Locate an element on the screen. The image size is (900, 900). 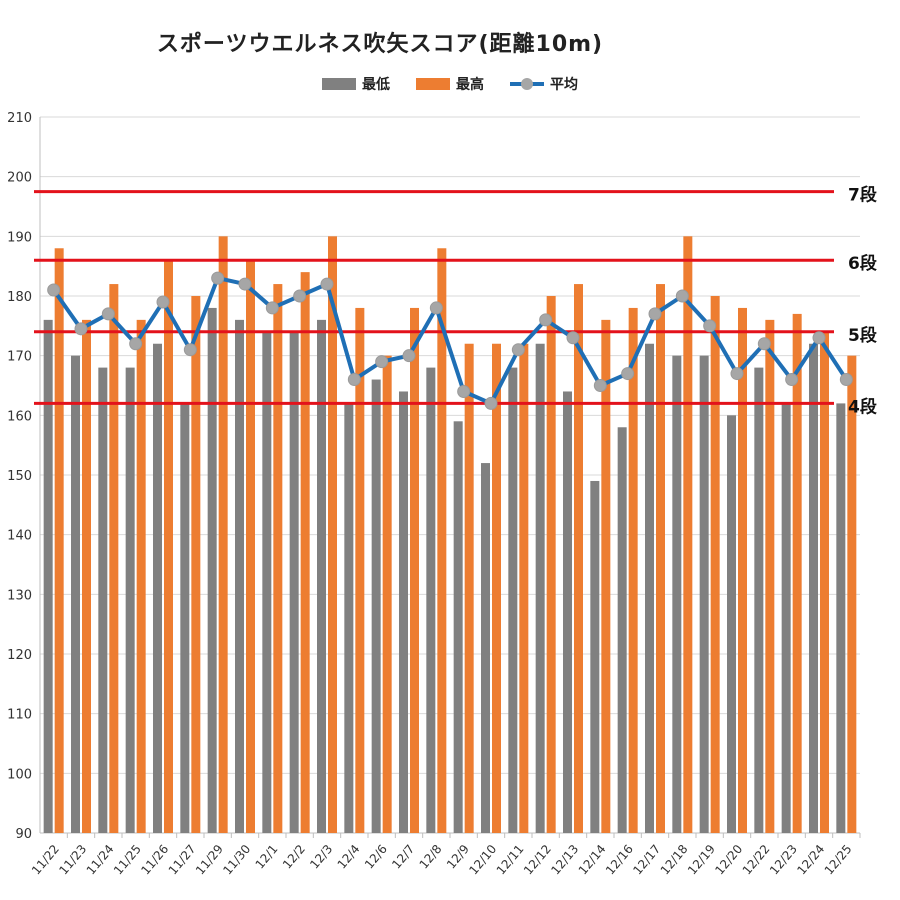
legend-item-max: 最高 is located at coordinates (450, 84).